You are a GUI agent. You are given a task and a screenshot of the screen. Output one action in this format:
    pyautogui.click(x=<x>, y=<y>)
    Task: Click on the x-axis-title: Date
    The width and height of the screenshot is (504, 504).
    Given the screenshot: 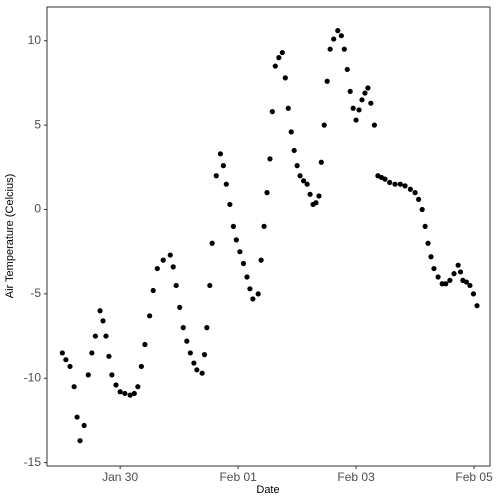 What is the action you would take?
    pyautogui.click(x=267, y=490)
    